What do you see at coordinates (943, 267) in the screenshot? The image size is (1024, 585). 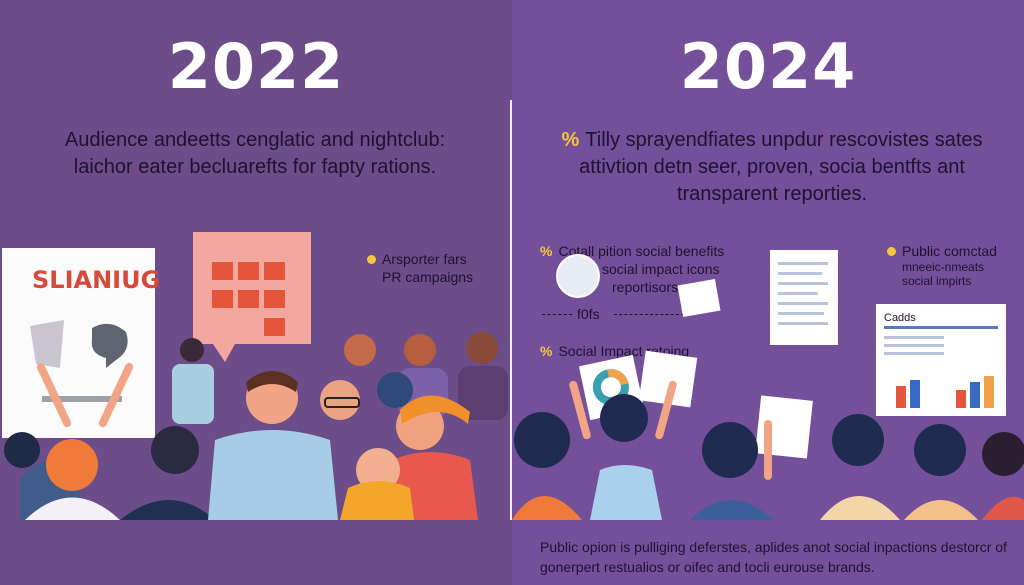 I see `callout-public-line2: mneeic-nmeats` at bounding box center [943, 267].